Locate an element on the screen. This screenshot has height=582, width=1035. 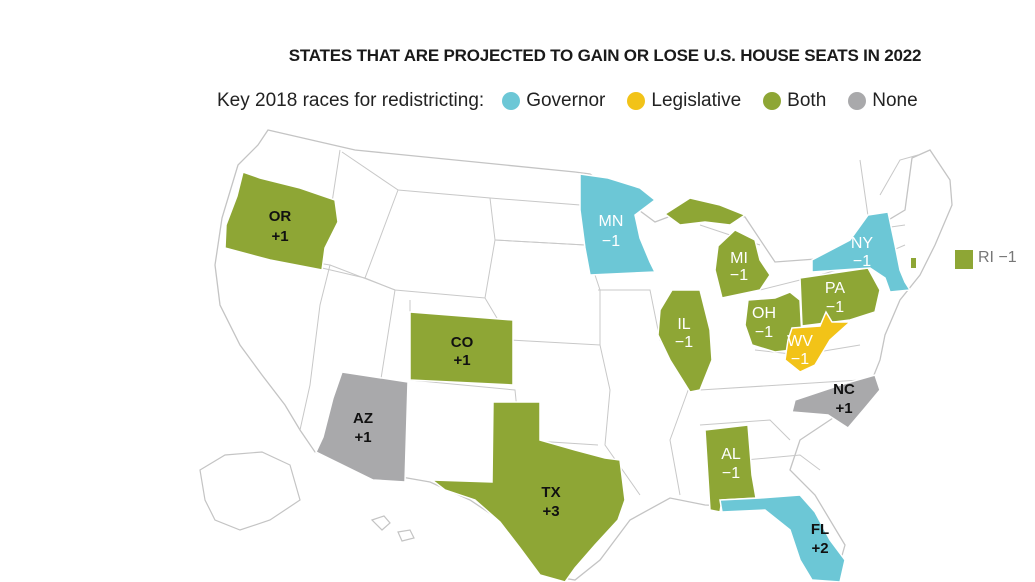
legend-item-legislative: Legislative is located at coordinates (684, 101).